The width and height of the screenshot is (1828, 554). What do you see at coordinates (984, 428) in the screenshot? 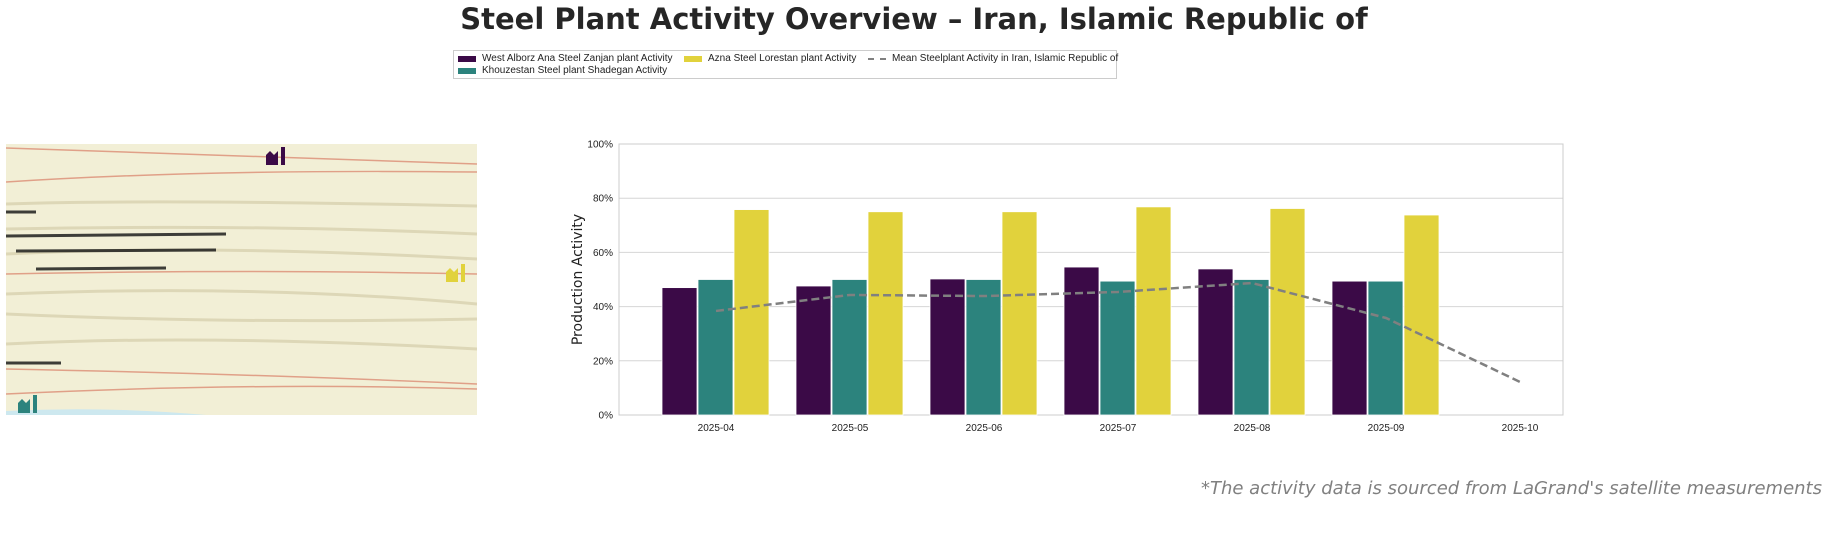
I see `x-tick-label: 2025-06` at bounding box center [984, 428].